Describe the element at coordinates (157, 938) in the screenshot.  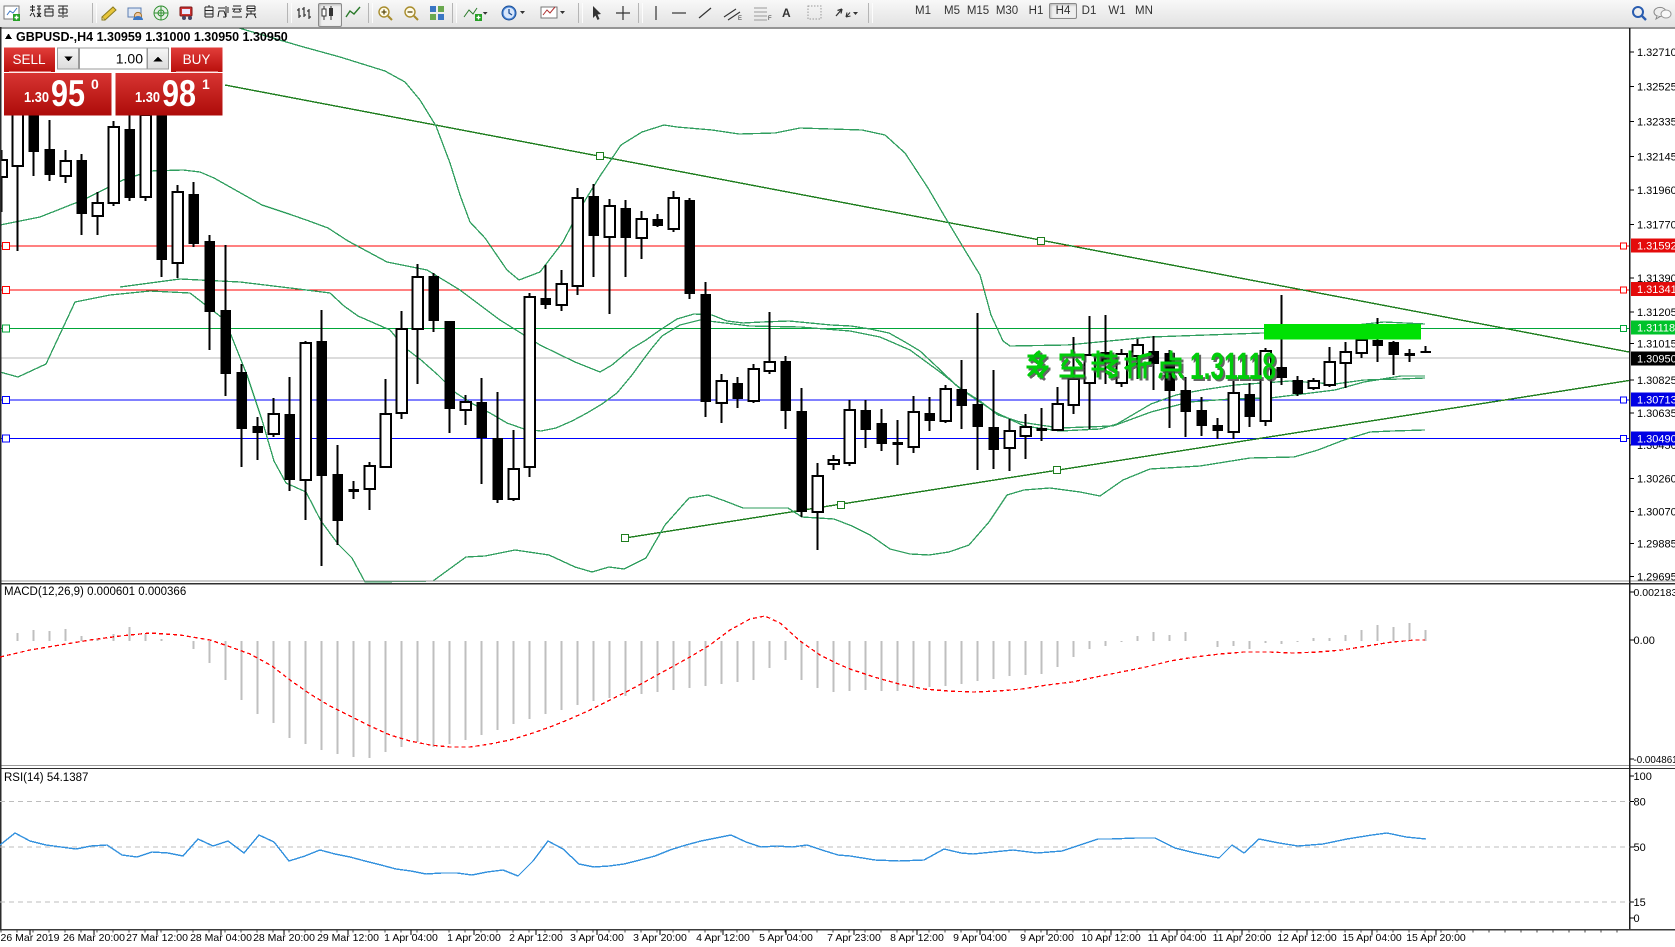
I see `svg-text: 27 Mar 12:00` at that location.